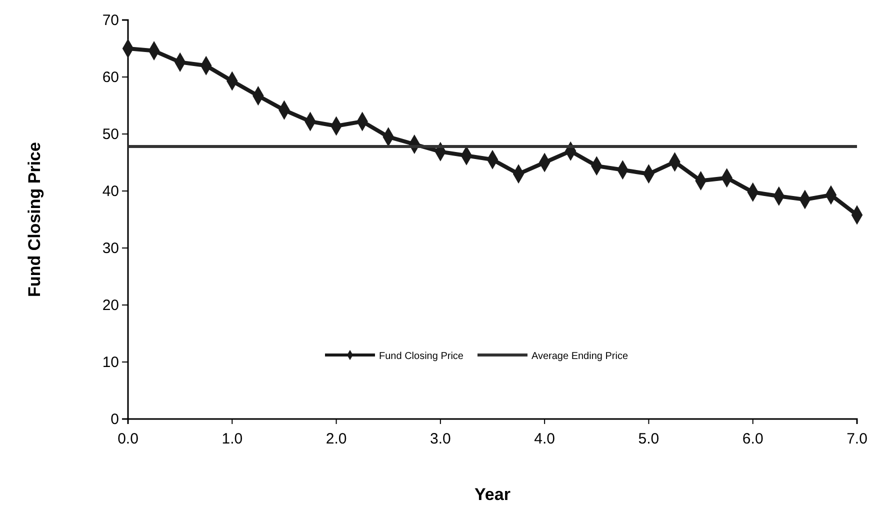 The height and width of the screenshot is (513, 871). What do you see at coordinates (110, 248) in the screenshot?
I see `y-tick-label: 30` at bounding box center [110, 248].